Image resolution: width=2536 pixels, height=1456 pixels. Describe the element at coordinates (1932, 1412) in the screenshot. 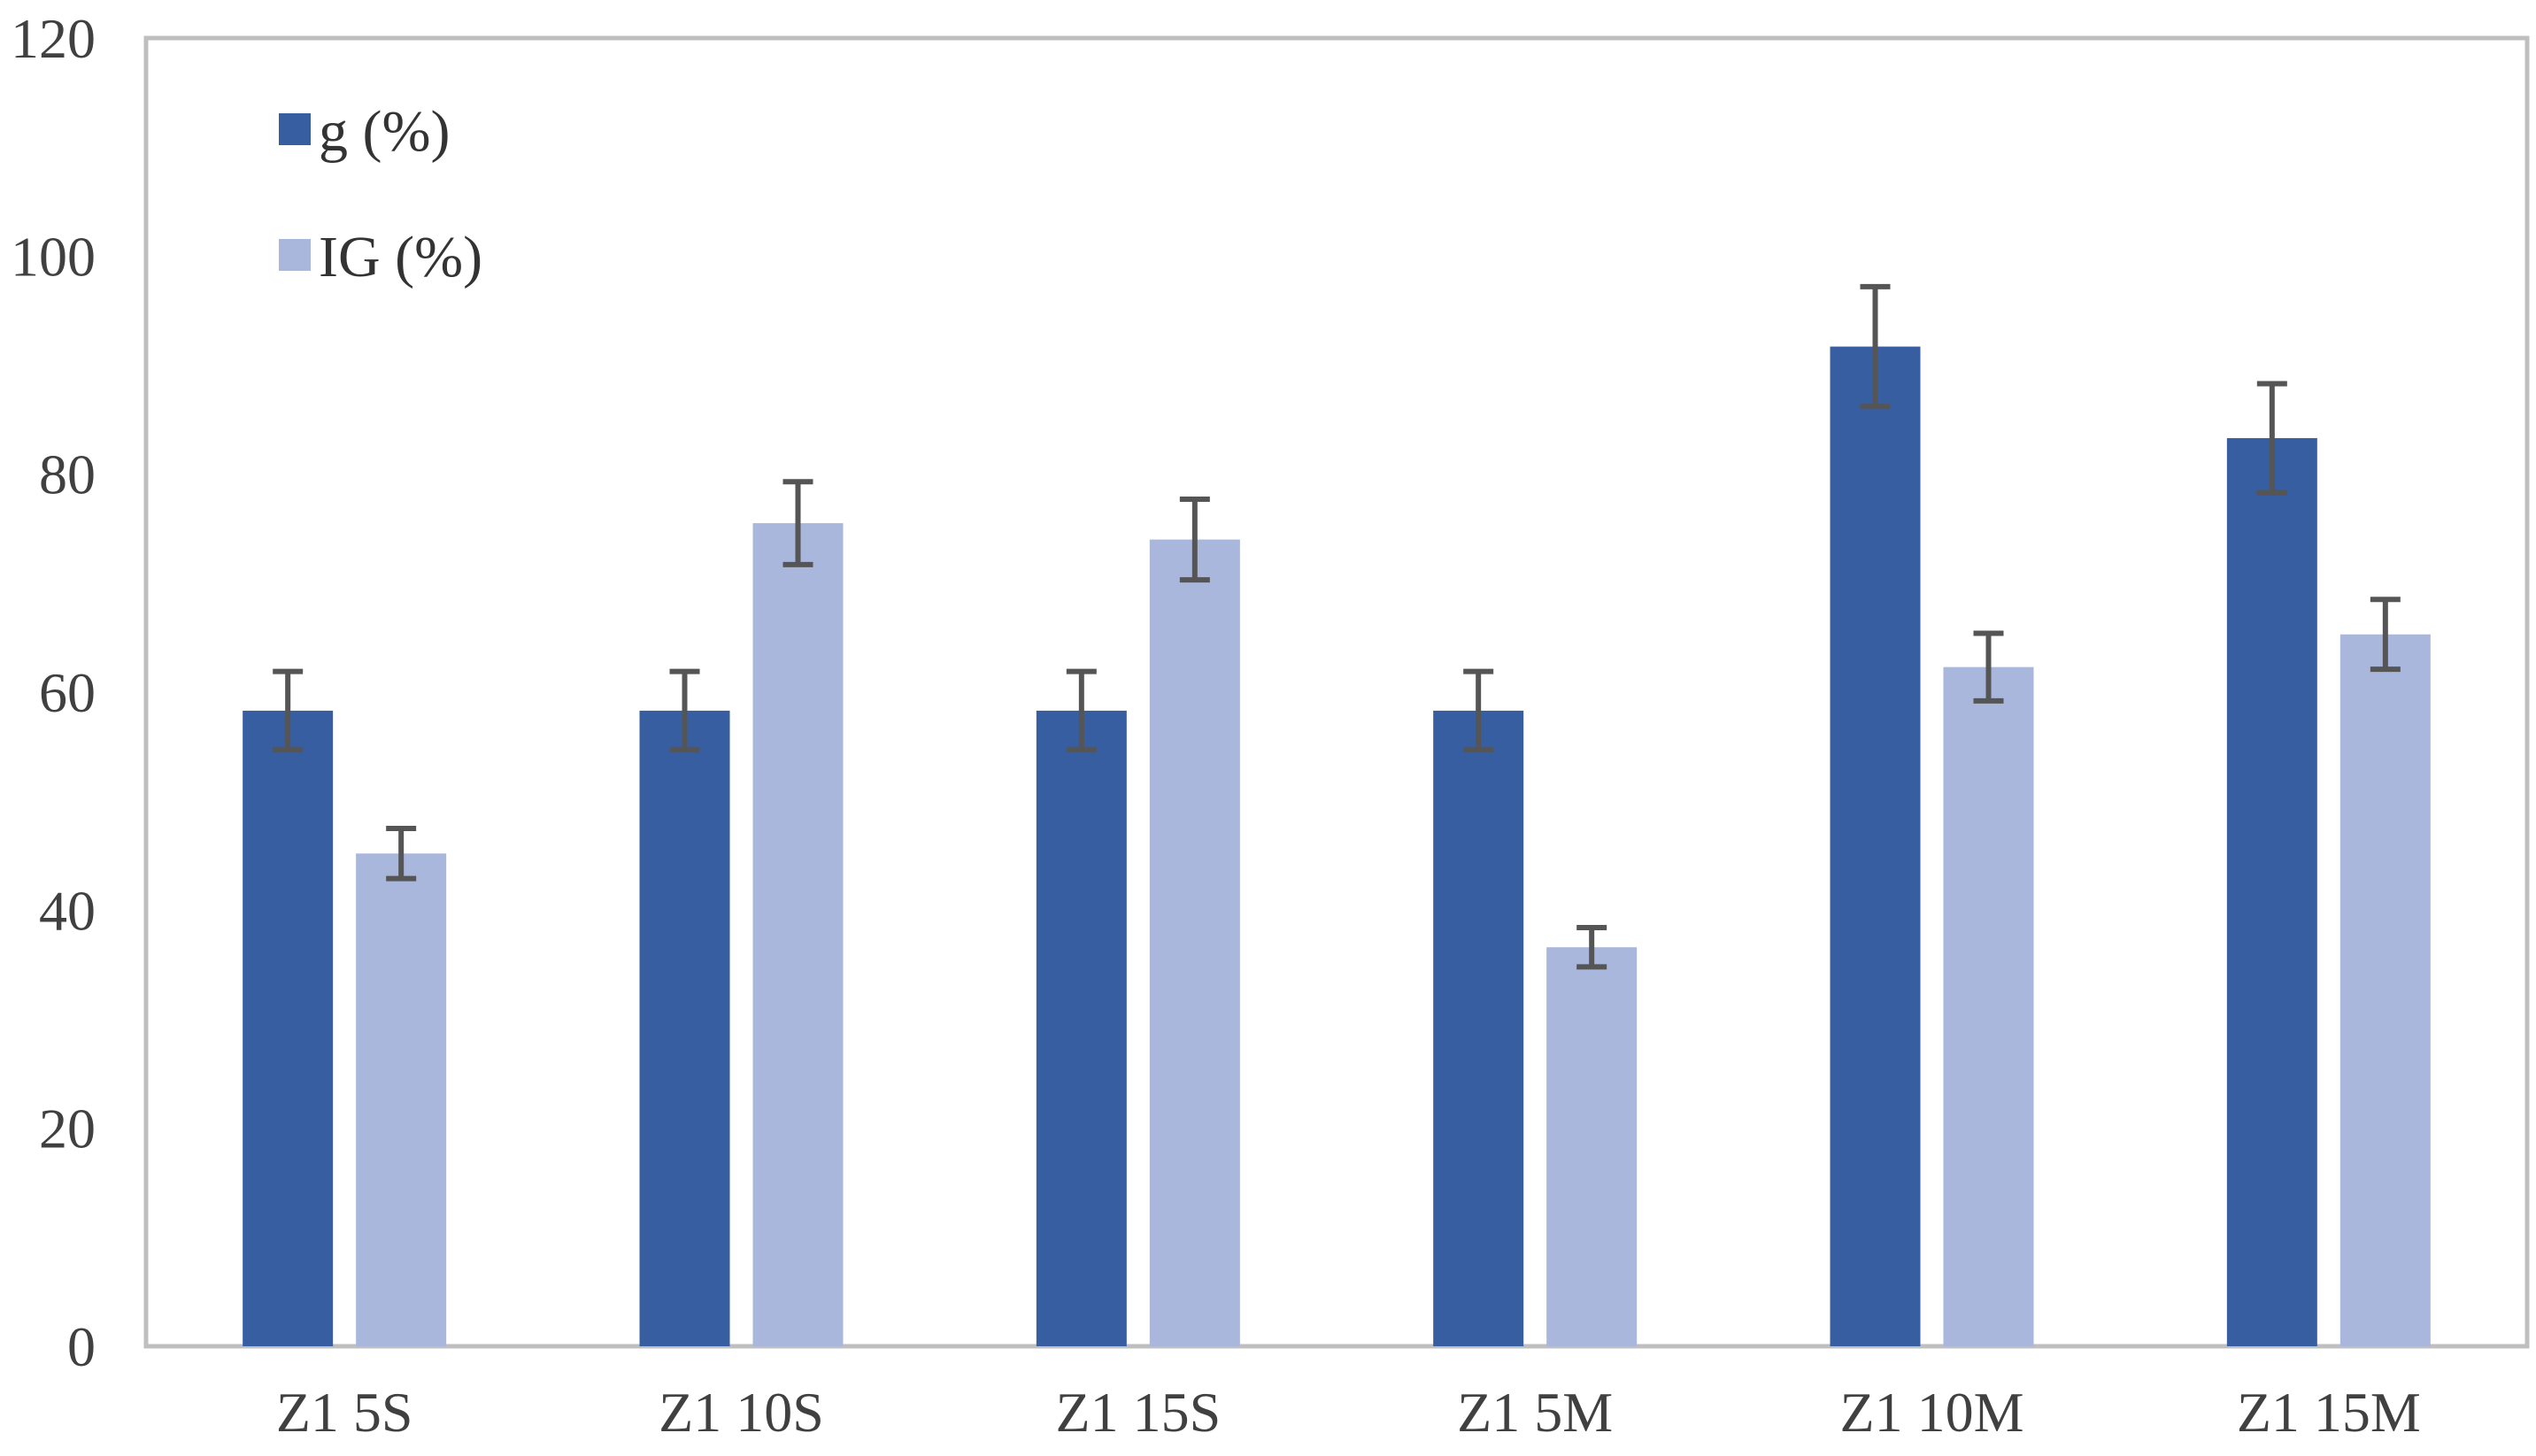

I see `x-category-label: Z1 10M` at that location.